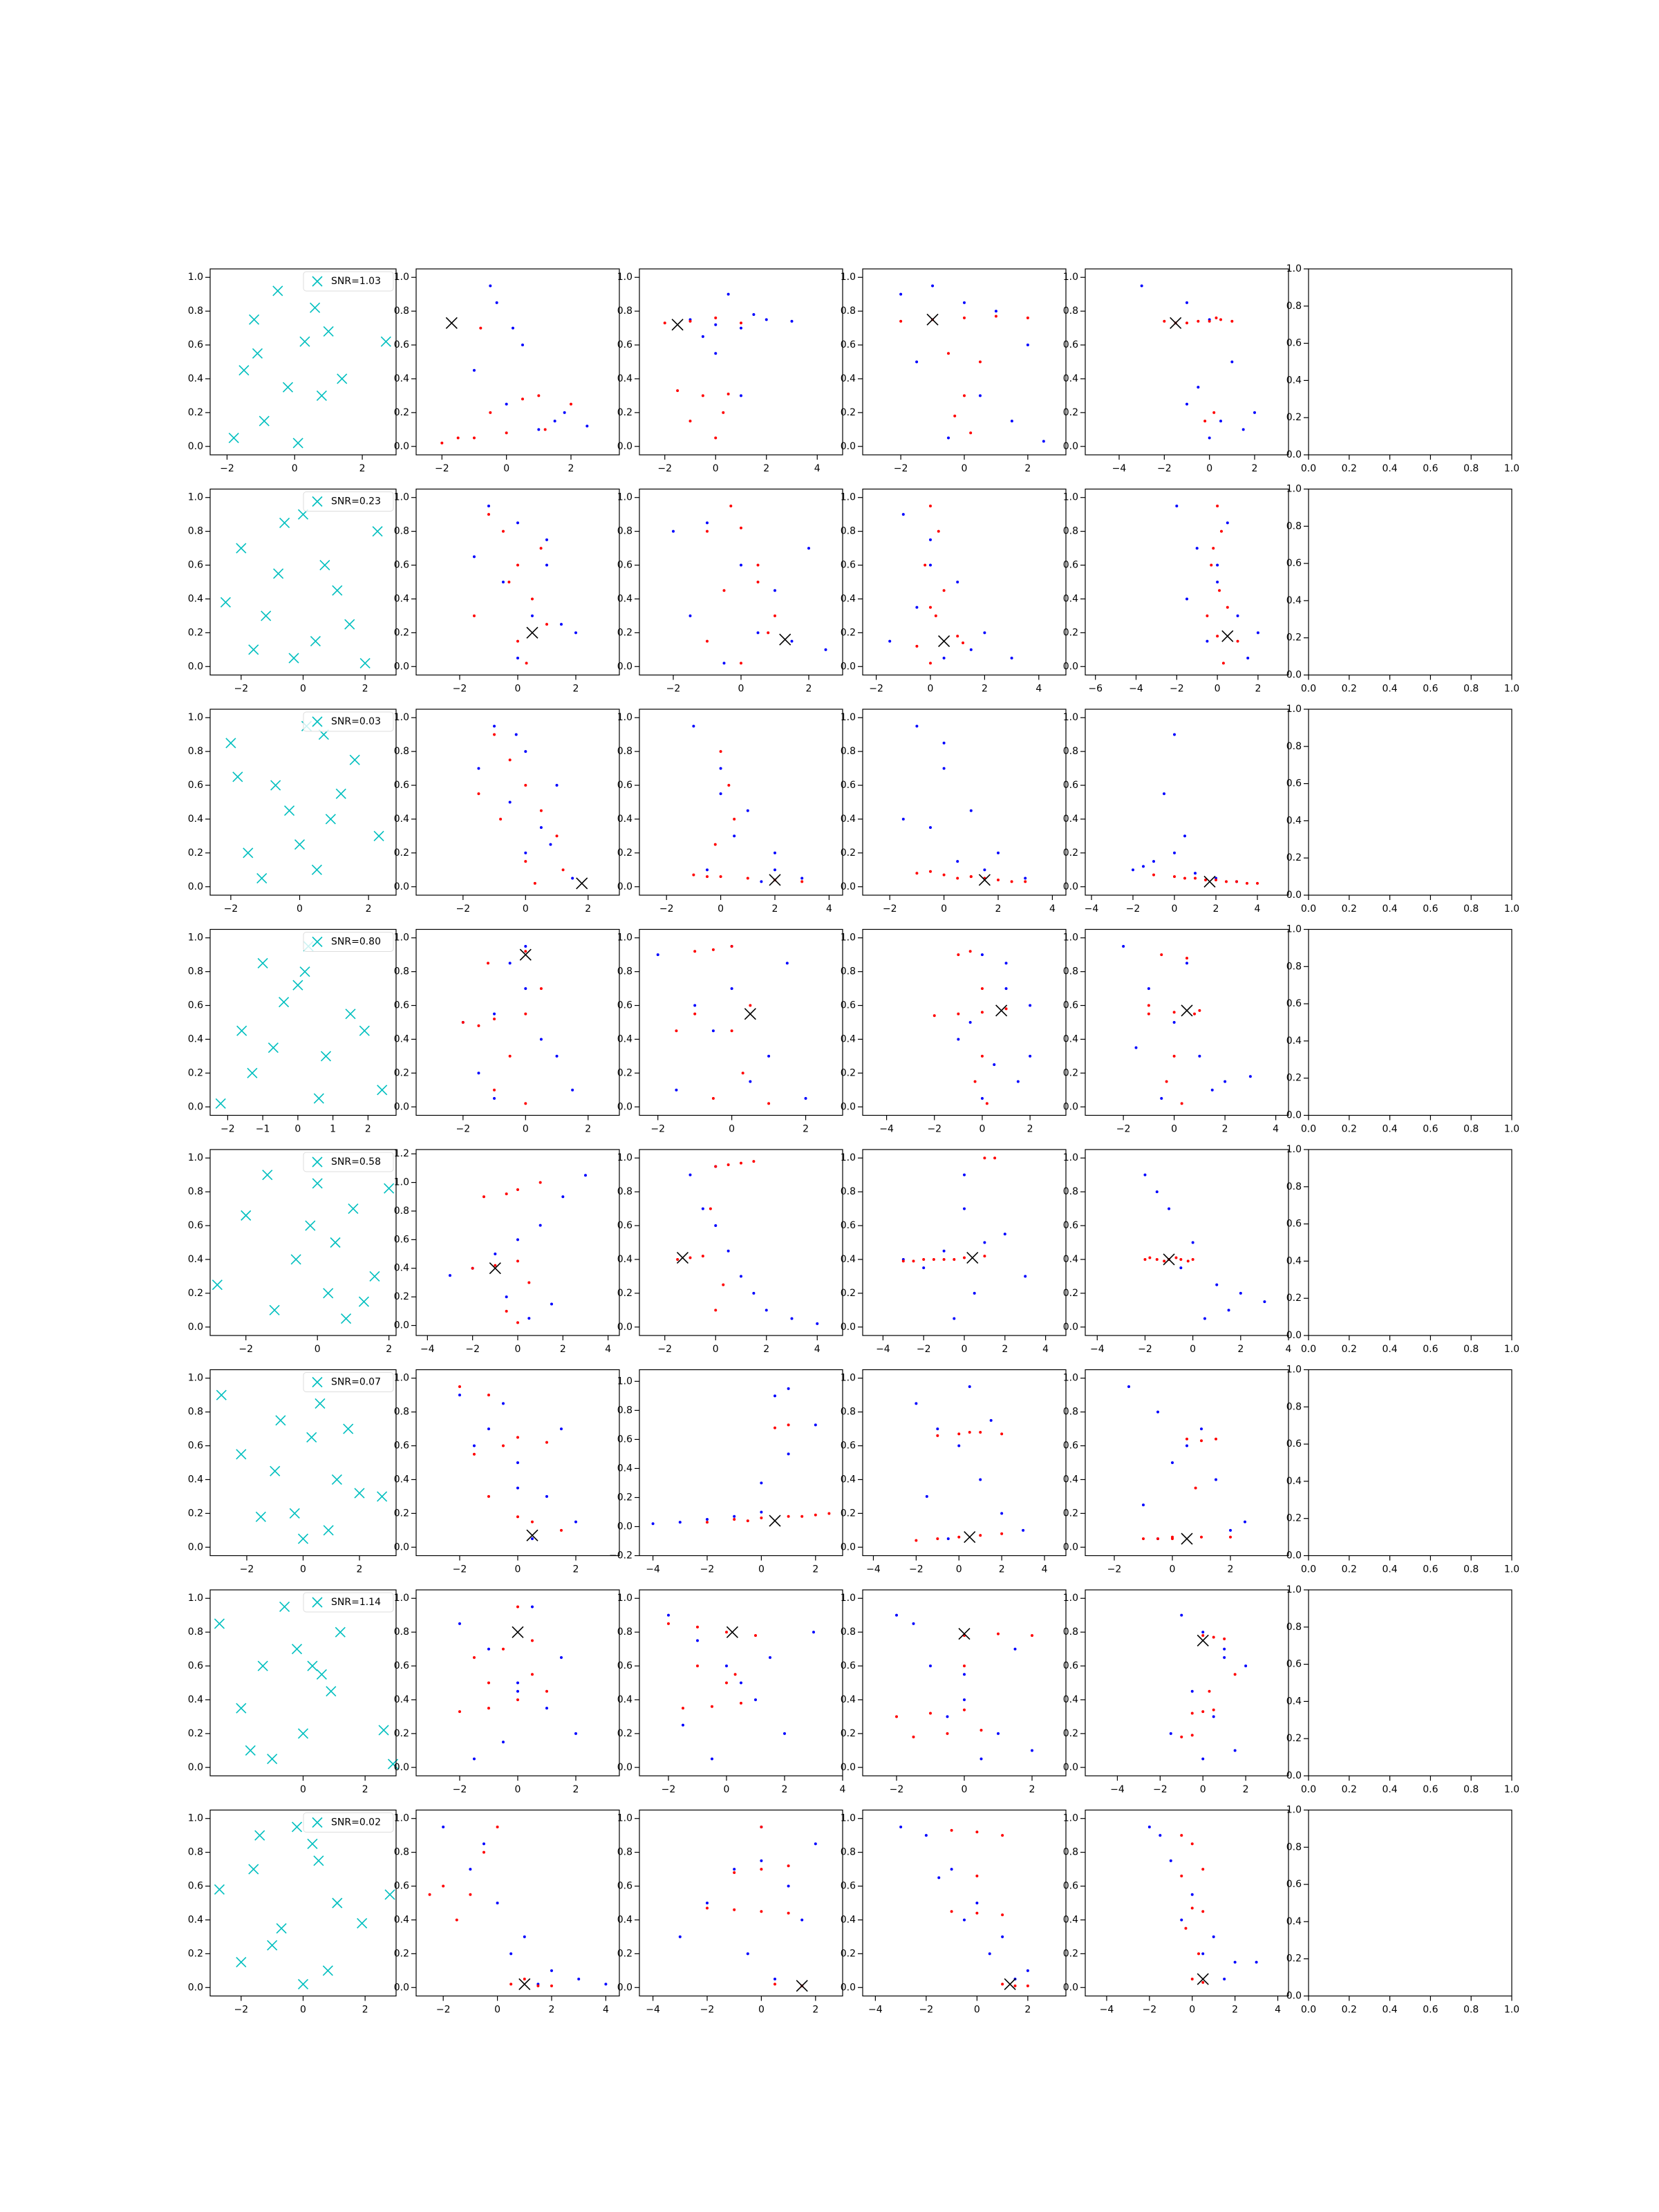 The width and height of the screenshot is (1659, 2212). Describe the element at coordinates (303, 1789) in the screenshot. I see `x-tick-label: 0` at that location.